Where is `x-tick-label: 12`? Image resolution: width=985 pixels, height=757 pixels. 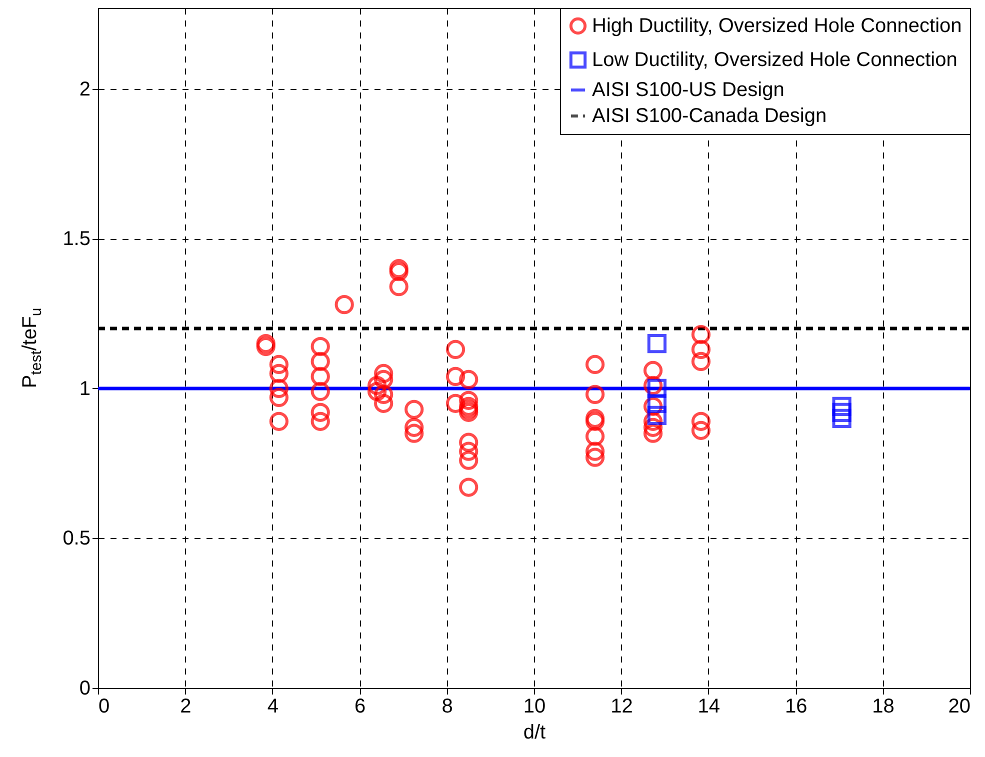
x-tick-label: 12 is located at coordinates (621, 707).